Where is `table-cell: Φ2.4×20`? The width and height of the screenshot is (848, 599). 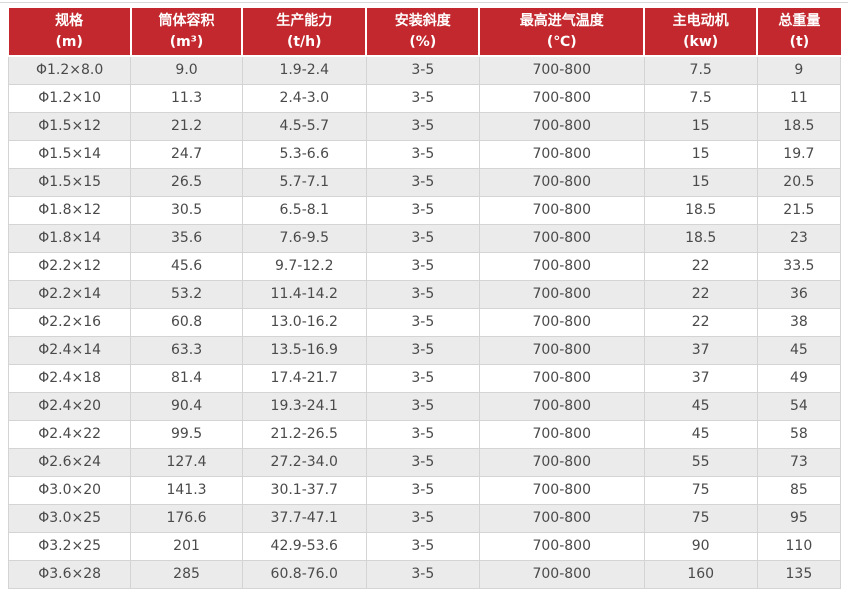
table-cell: Φ2.4×20 is located at coordinates (69, 406).